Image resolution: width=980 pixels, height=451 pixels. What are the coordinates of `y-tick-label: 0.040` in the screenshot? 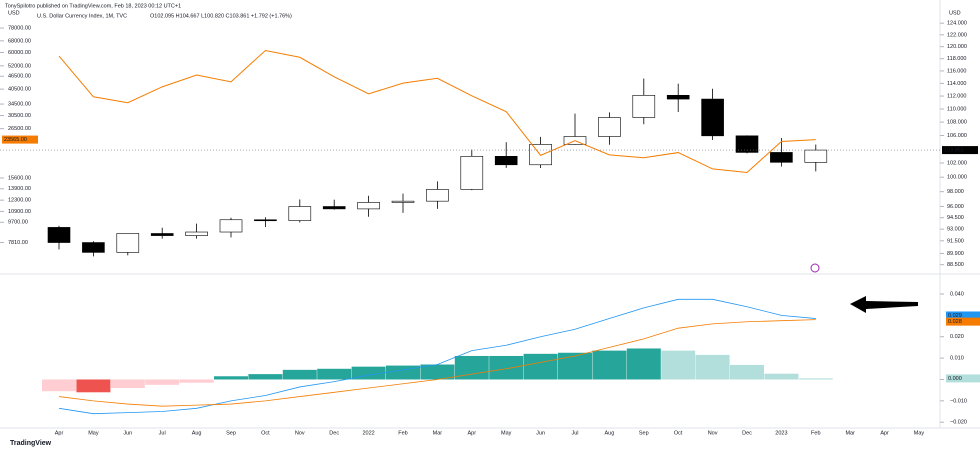 It's located at (957, 294).